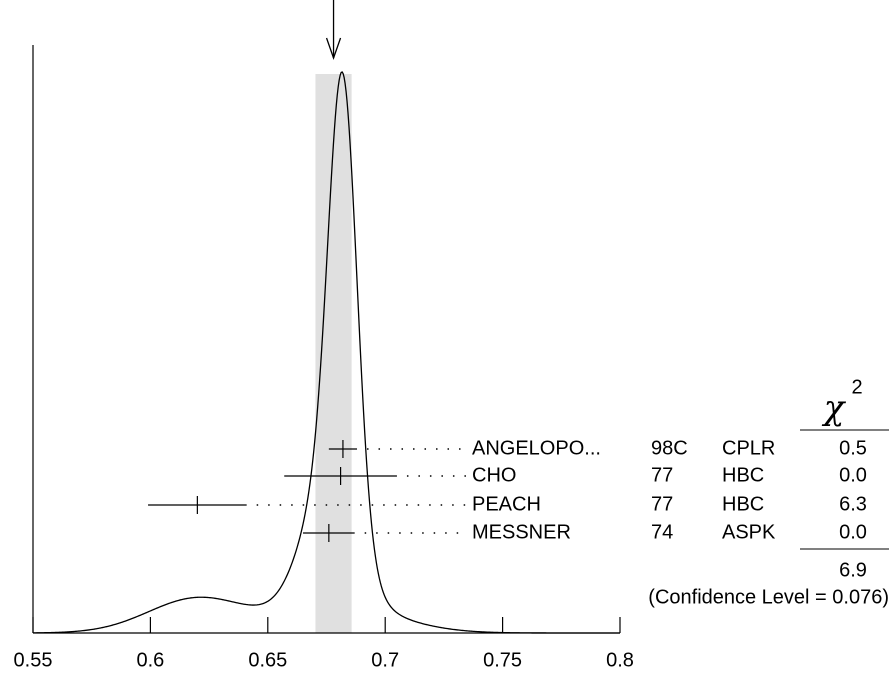 This screenshot has height=674, width=891. I want to click on confidence-level: (Confidence Level = 0.076), so click(768, 597).